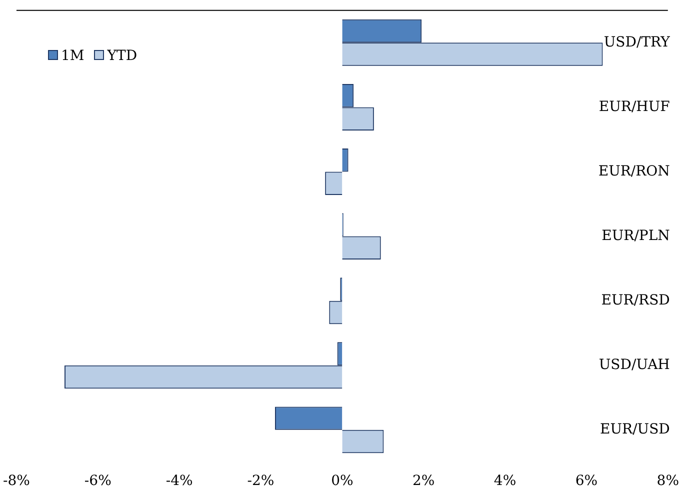 The width and height of the screenshot is (682, 497). Describe the element at coordinates (72, 56) in the screenshot. I see `legend-label: 1M` at that location.